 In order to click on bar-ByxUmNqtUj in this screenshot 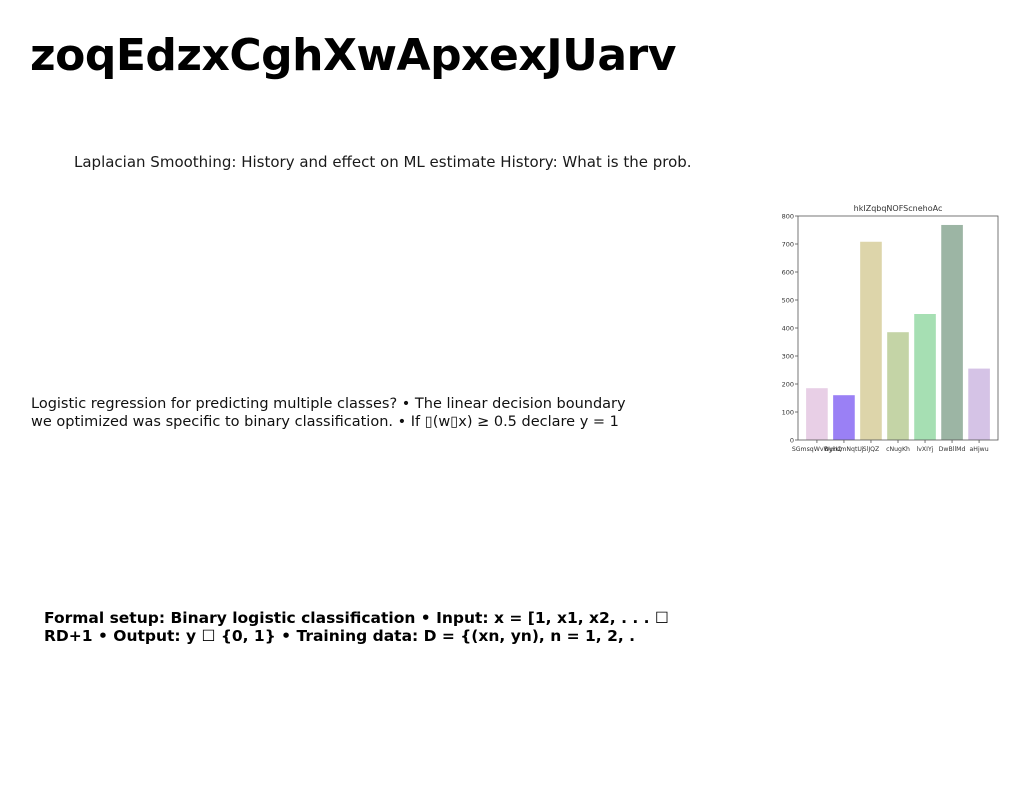, I will do `click(844, 417)`.